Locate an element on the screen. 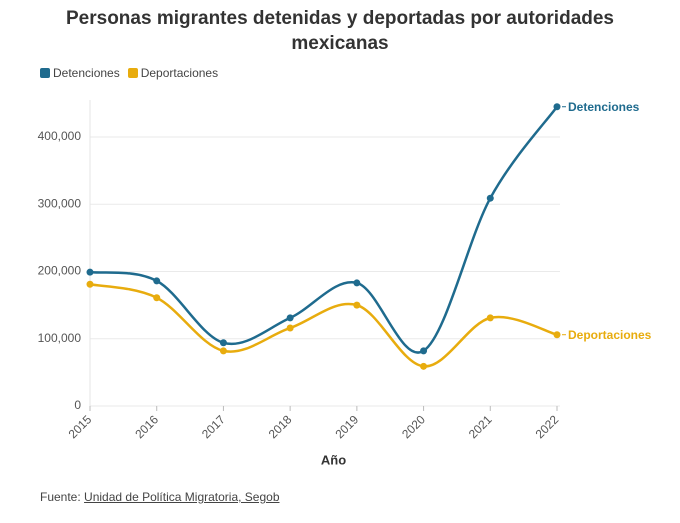 The image size is (680, 523). legend-label: Detenciones is located at coordinates (86, 73).